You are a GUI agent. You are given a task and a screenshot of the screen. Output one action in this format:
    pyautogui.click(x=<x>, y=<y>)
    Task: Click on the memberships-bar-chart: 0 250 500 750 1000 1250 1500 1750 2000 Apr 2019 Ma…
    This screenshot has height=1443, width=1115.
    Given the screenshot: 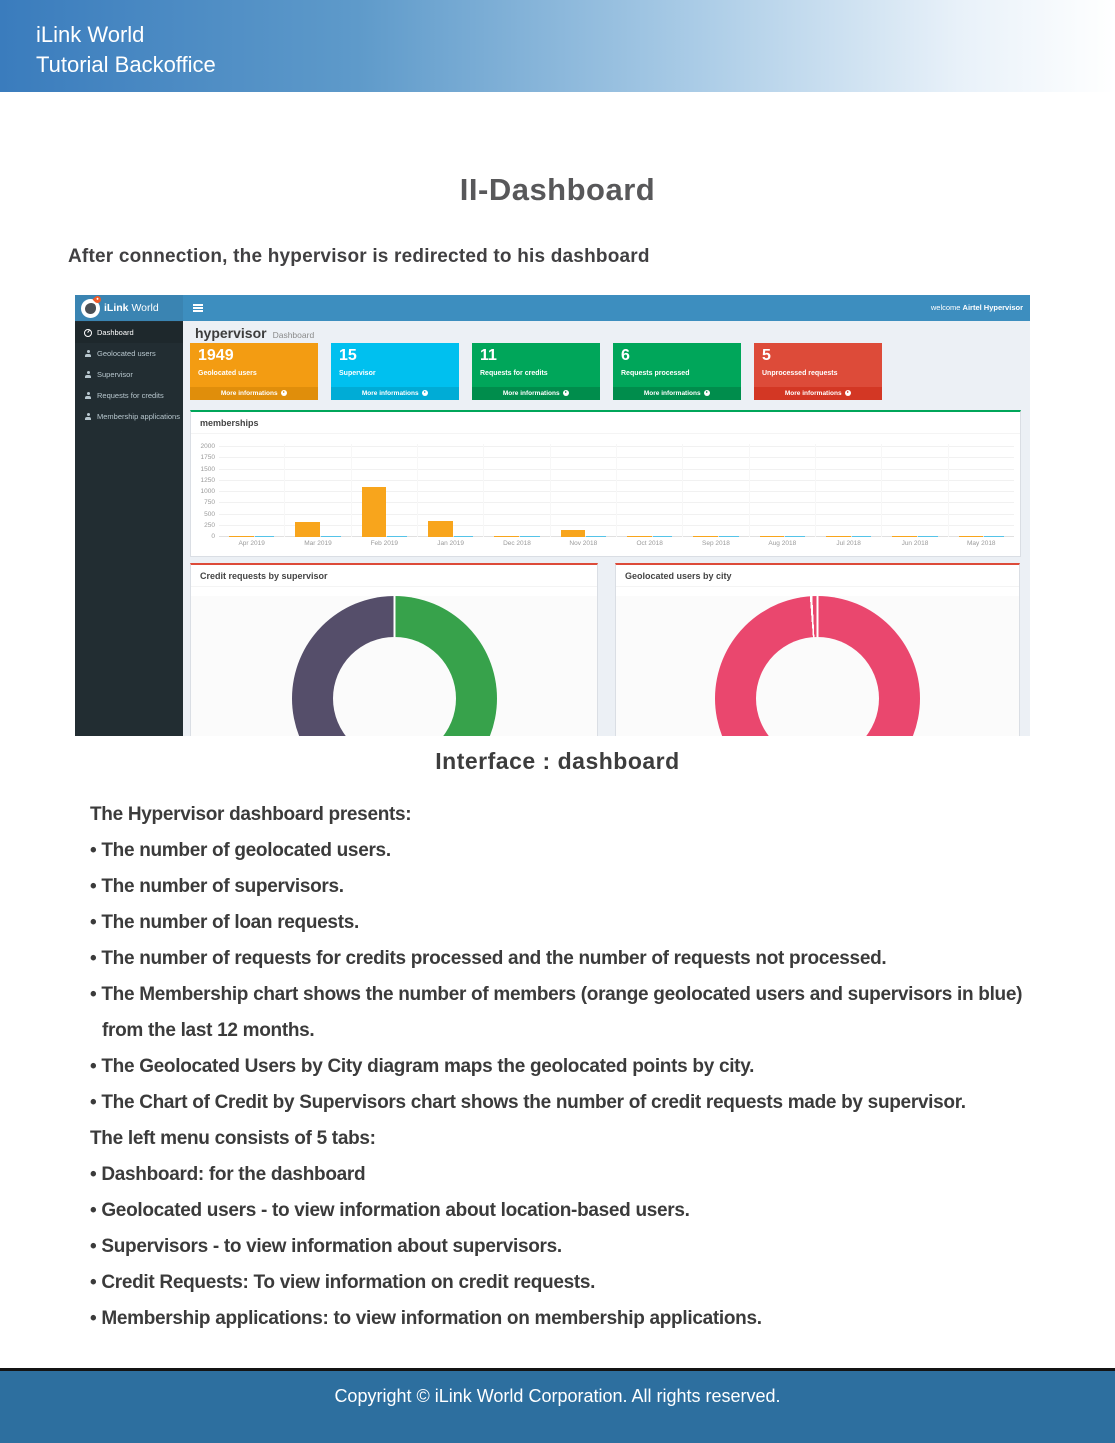 What is the action you would take?
    pyautogui.click(x=605, y=493)
    